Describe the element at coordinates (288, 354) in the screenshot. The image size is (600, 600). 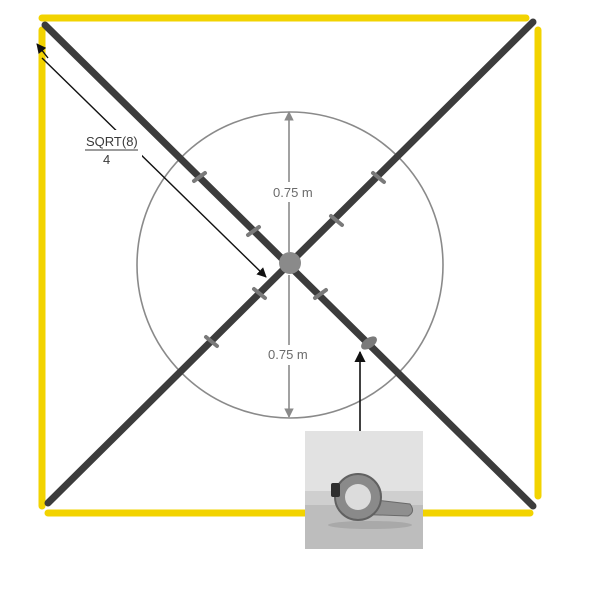
I see `dimension-label-bottom: 0.75 m` at that location.